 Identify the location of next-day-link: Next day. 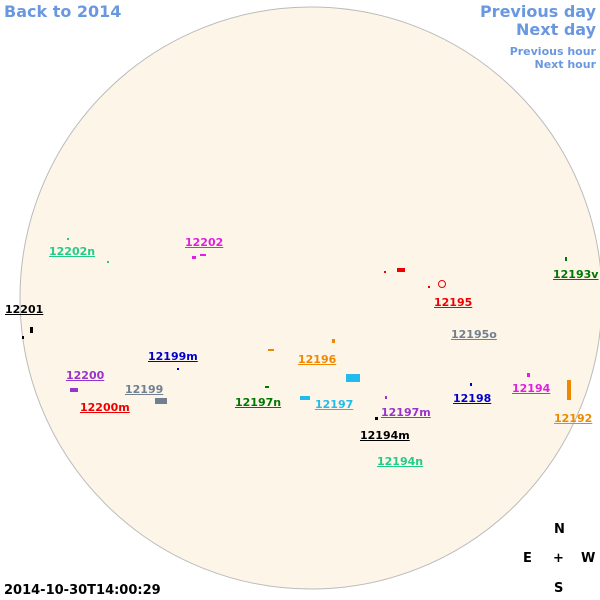
(556, 29).